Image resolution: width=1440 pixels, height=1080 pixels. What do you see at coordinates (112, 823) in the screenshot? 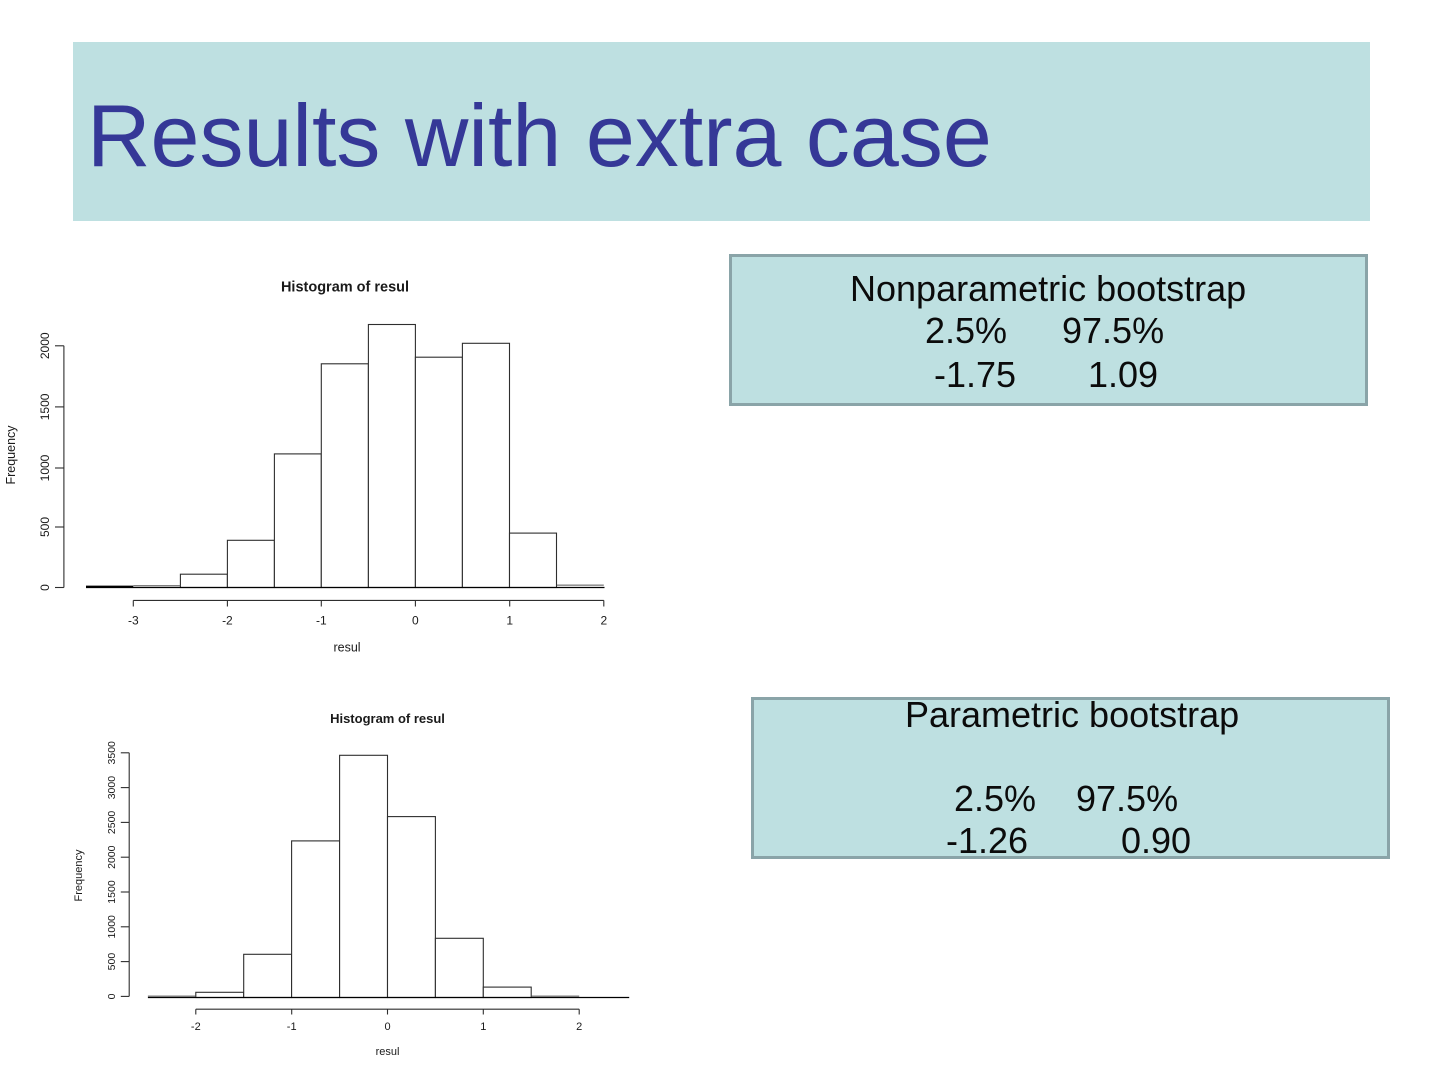
I see `svg-text: 2500` at bounding box center [112, 823].